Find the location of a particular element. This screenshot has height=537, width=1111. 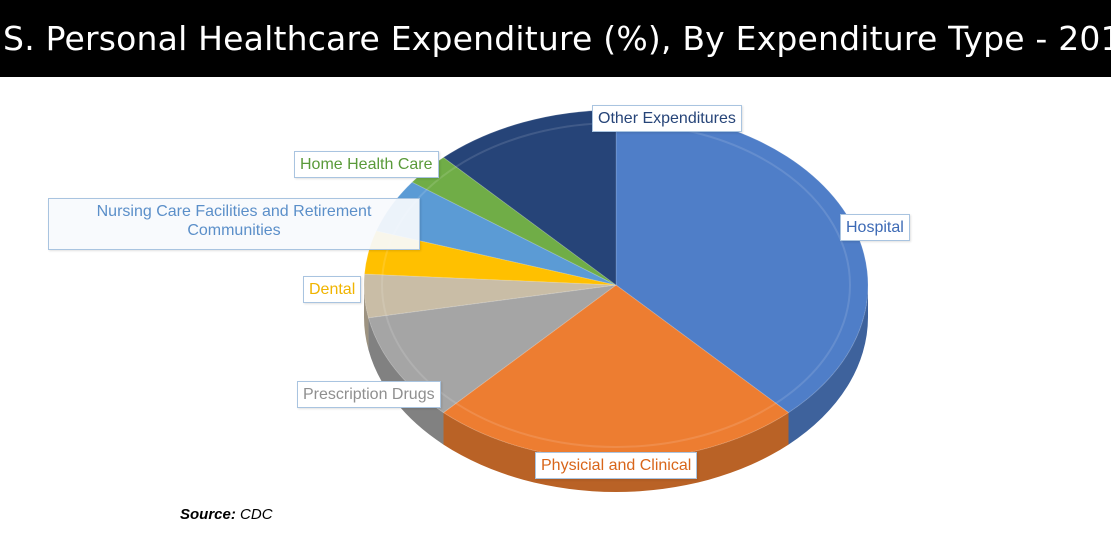

pie-slice-prescription-drugs is located at coordinates (492, 349).